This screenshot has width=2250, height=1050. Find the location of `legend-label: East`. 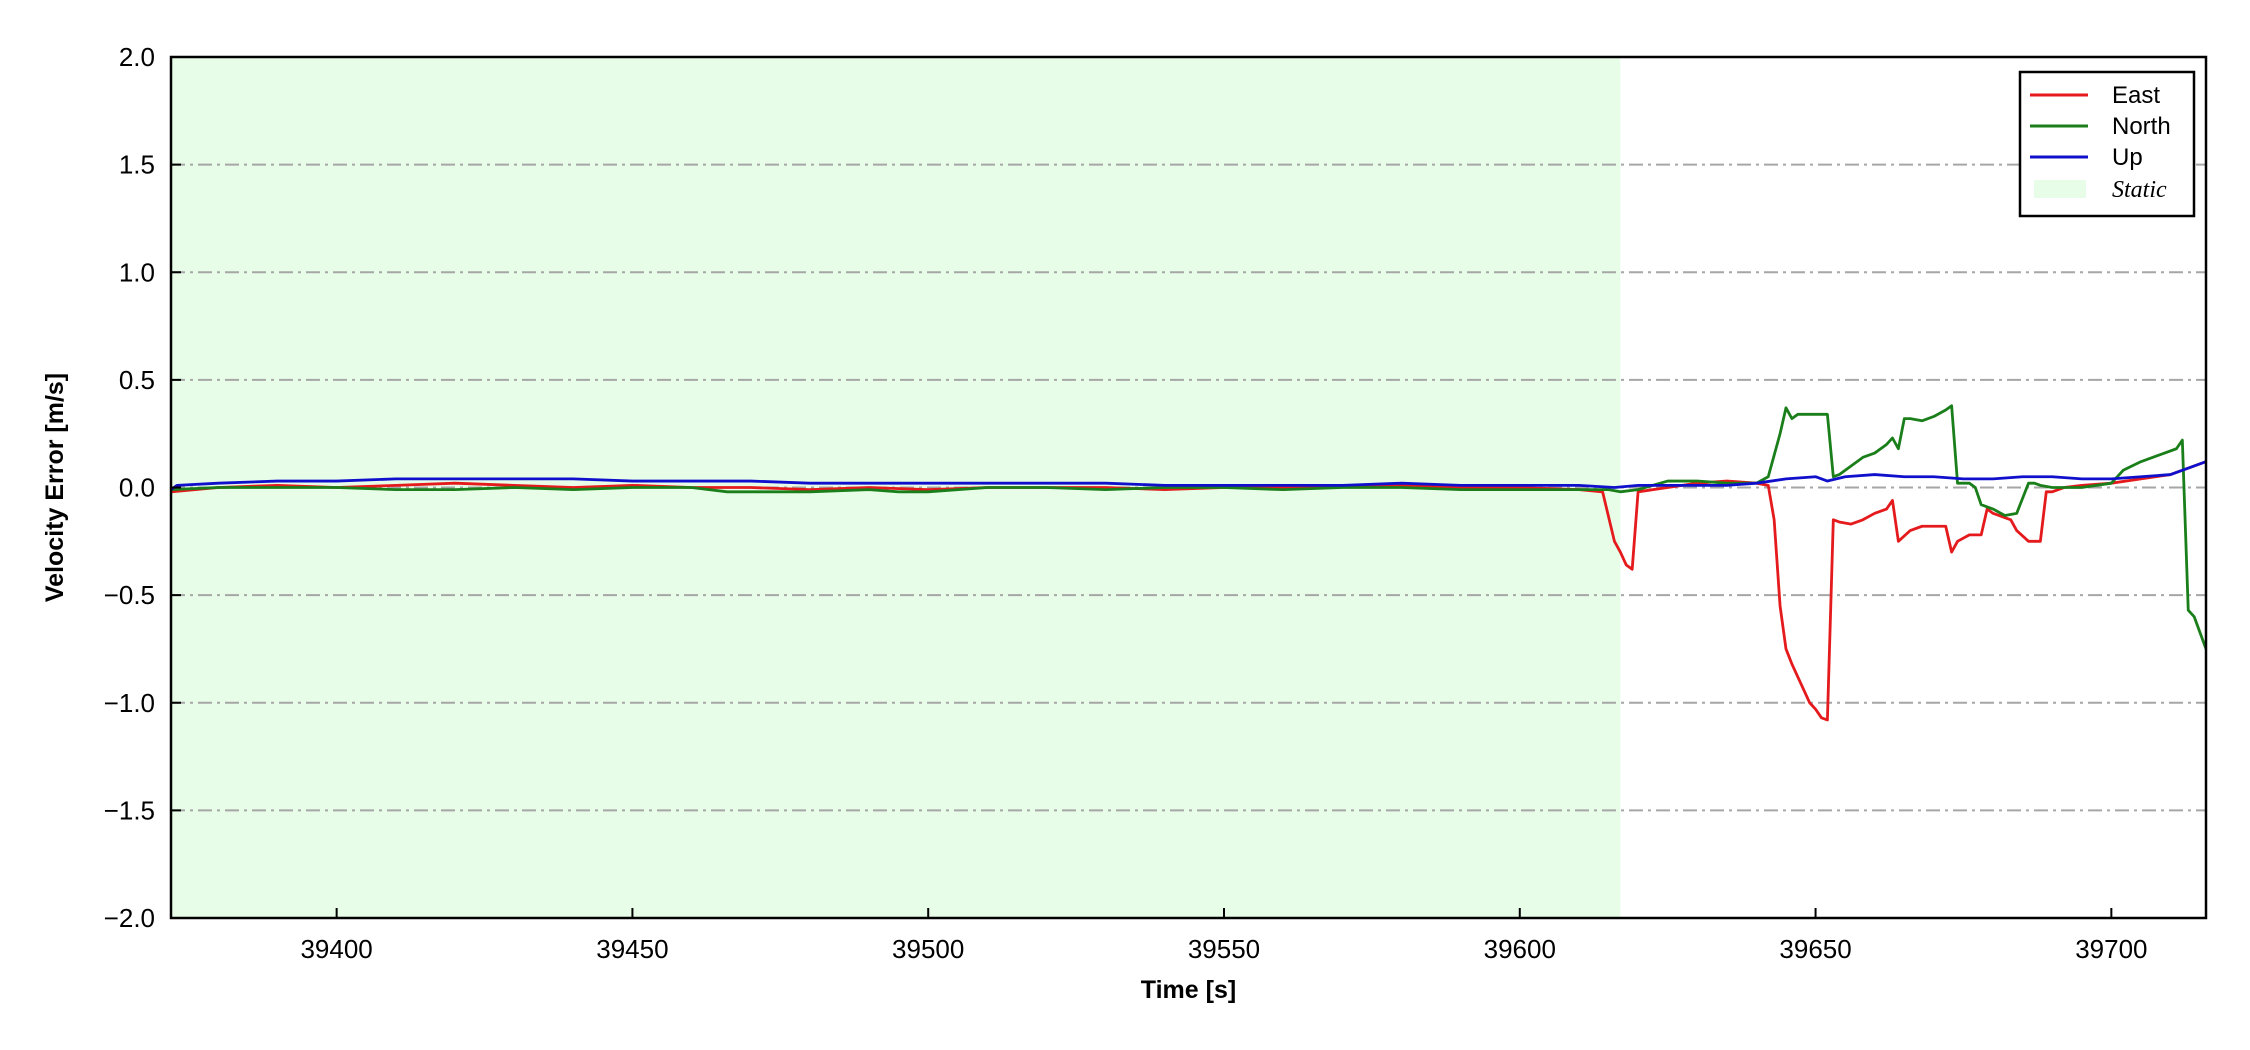

legend-label: East is located at coordinates (2136, 95).